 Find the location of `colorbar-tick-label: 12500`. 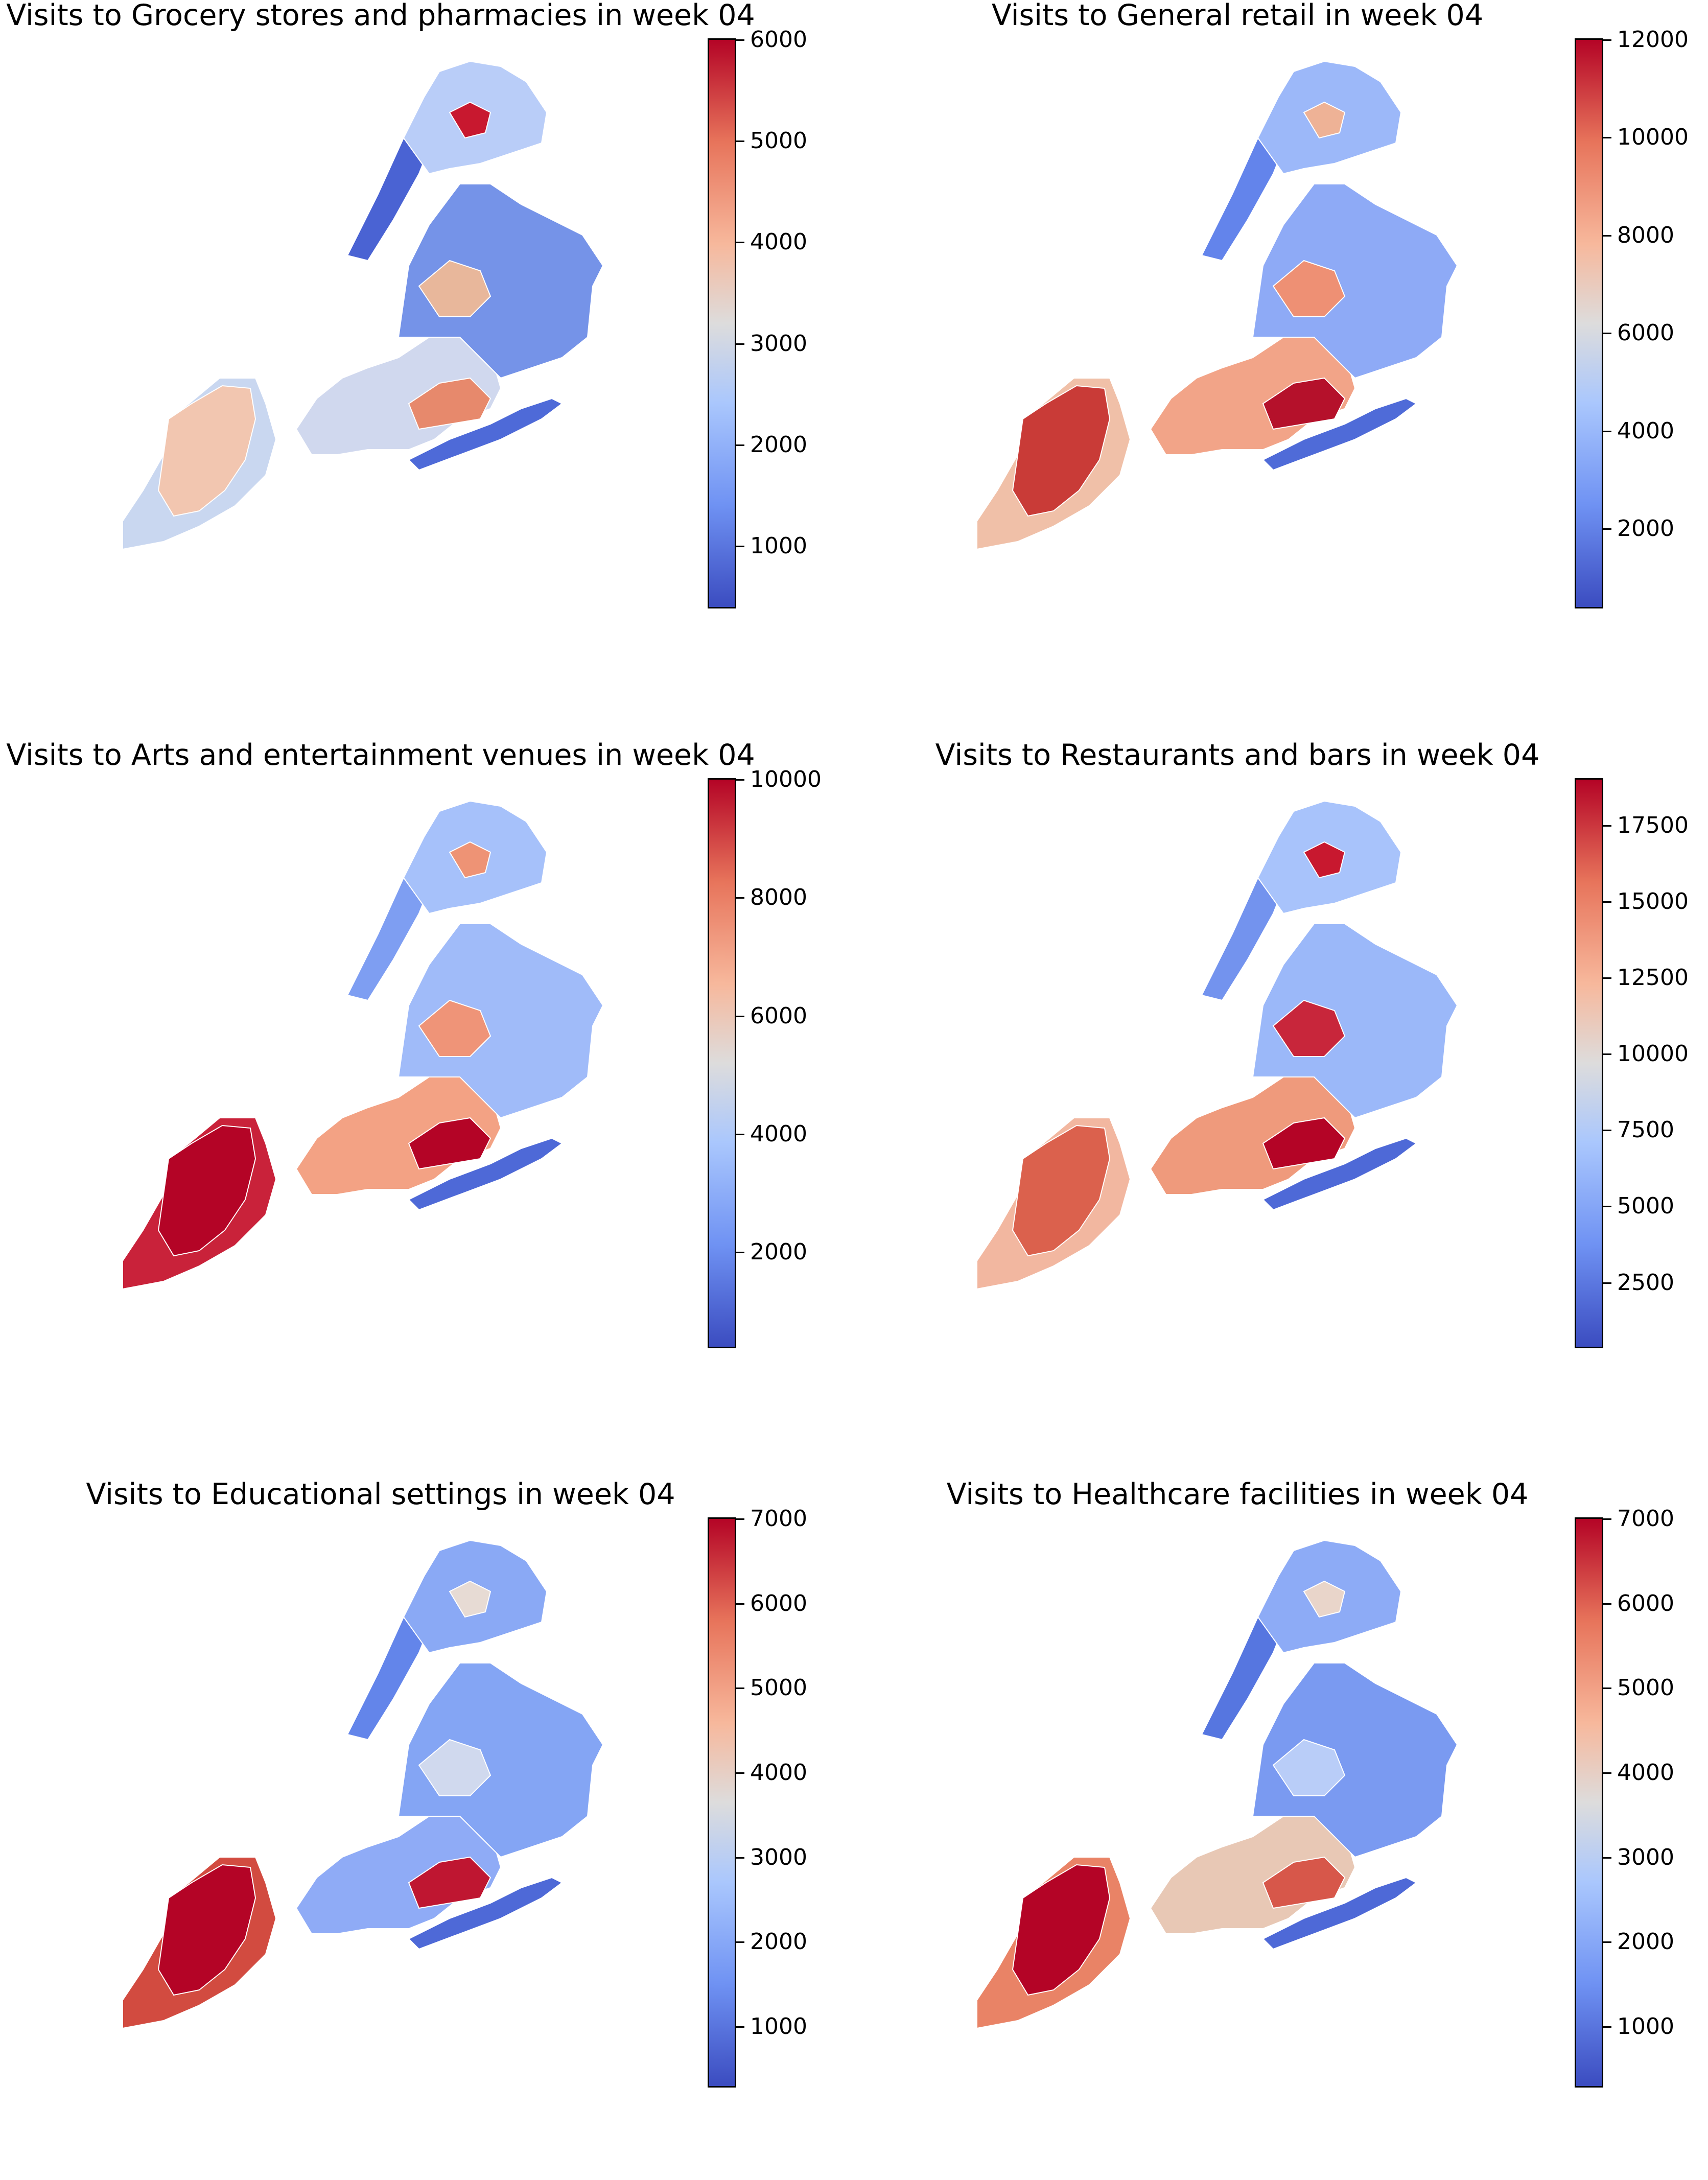

colorbar-tick-label: 12500 is located at coordinates (1653, 978).